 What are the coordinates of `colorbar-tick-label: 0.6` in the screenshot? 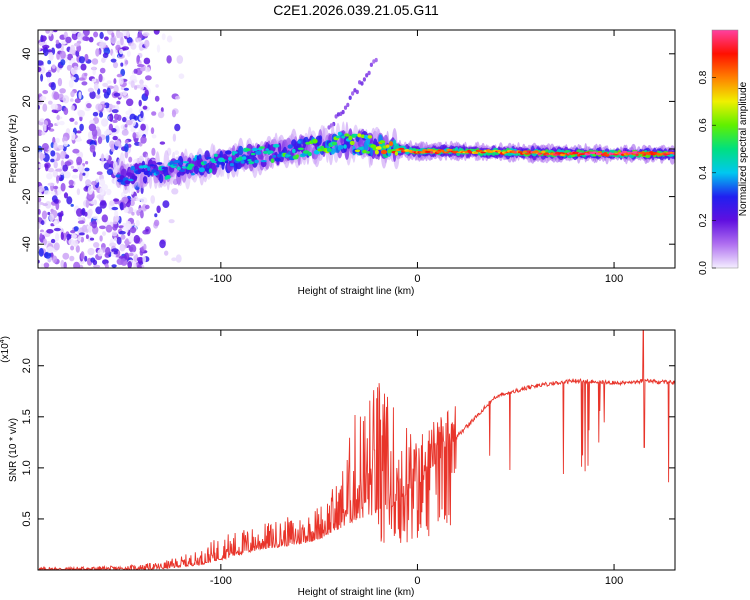 It's located at (703, 125).